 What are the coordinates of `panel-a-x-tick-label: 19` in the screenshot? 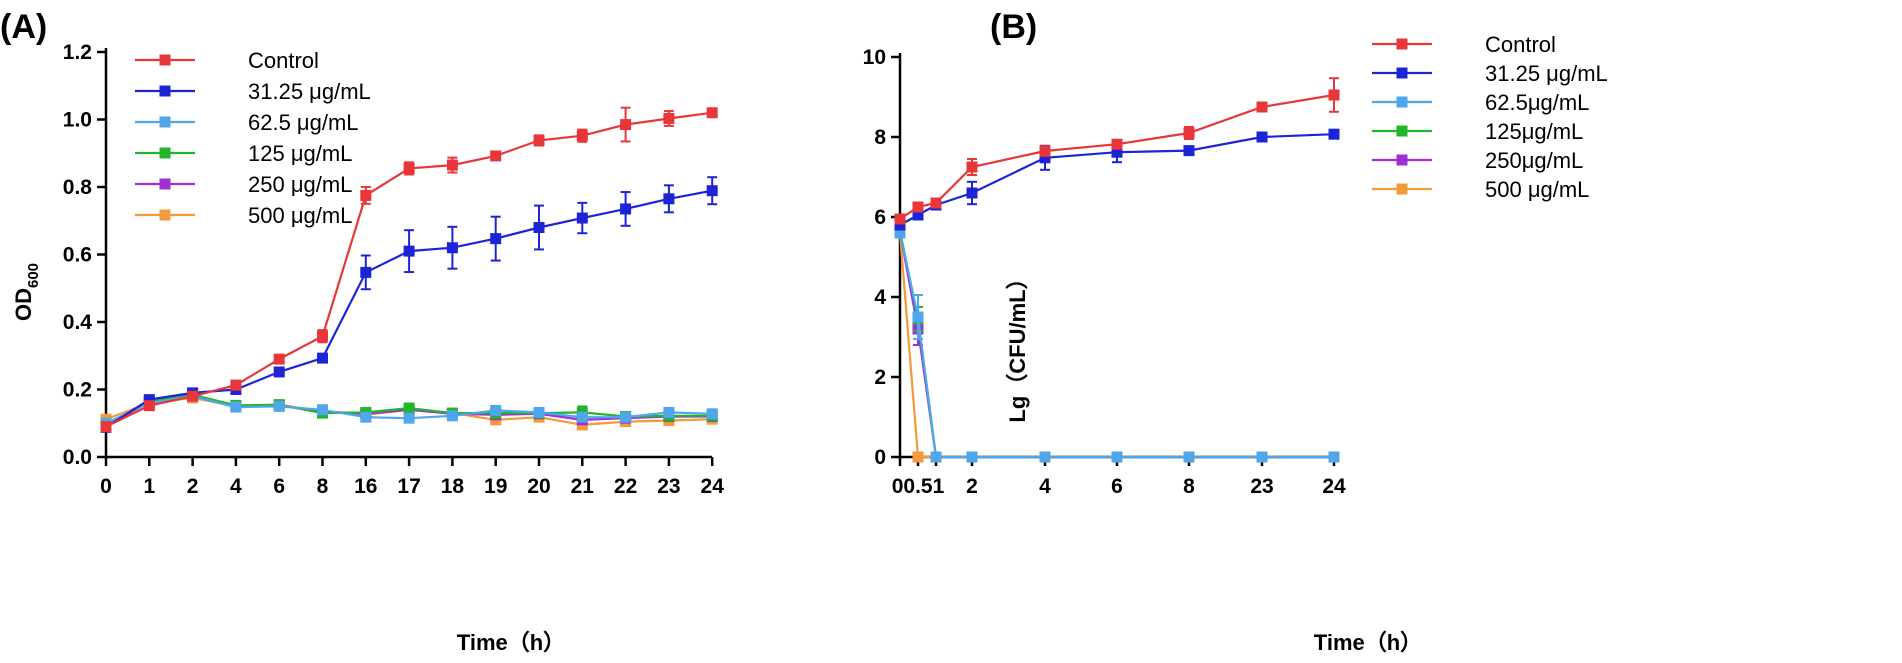 It's located at (495, 486).